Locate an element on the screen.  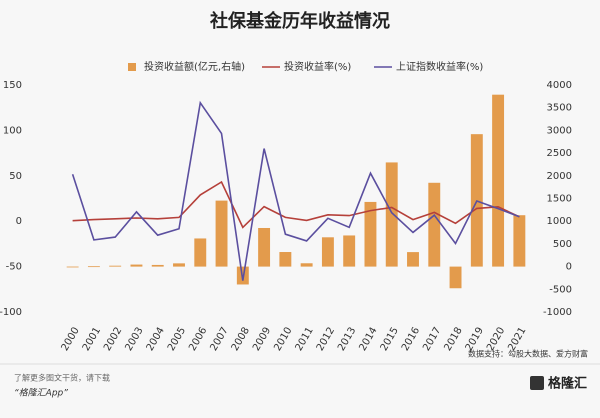
footer-note: 了解更多图文干货，请下载 is located at coordinates (62, 378).